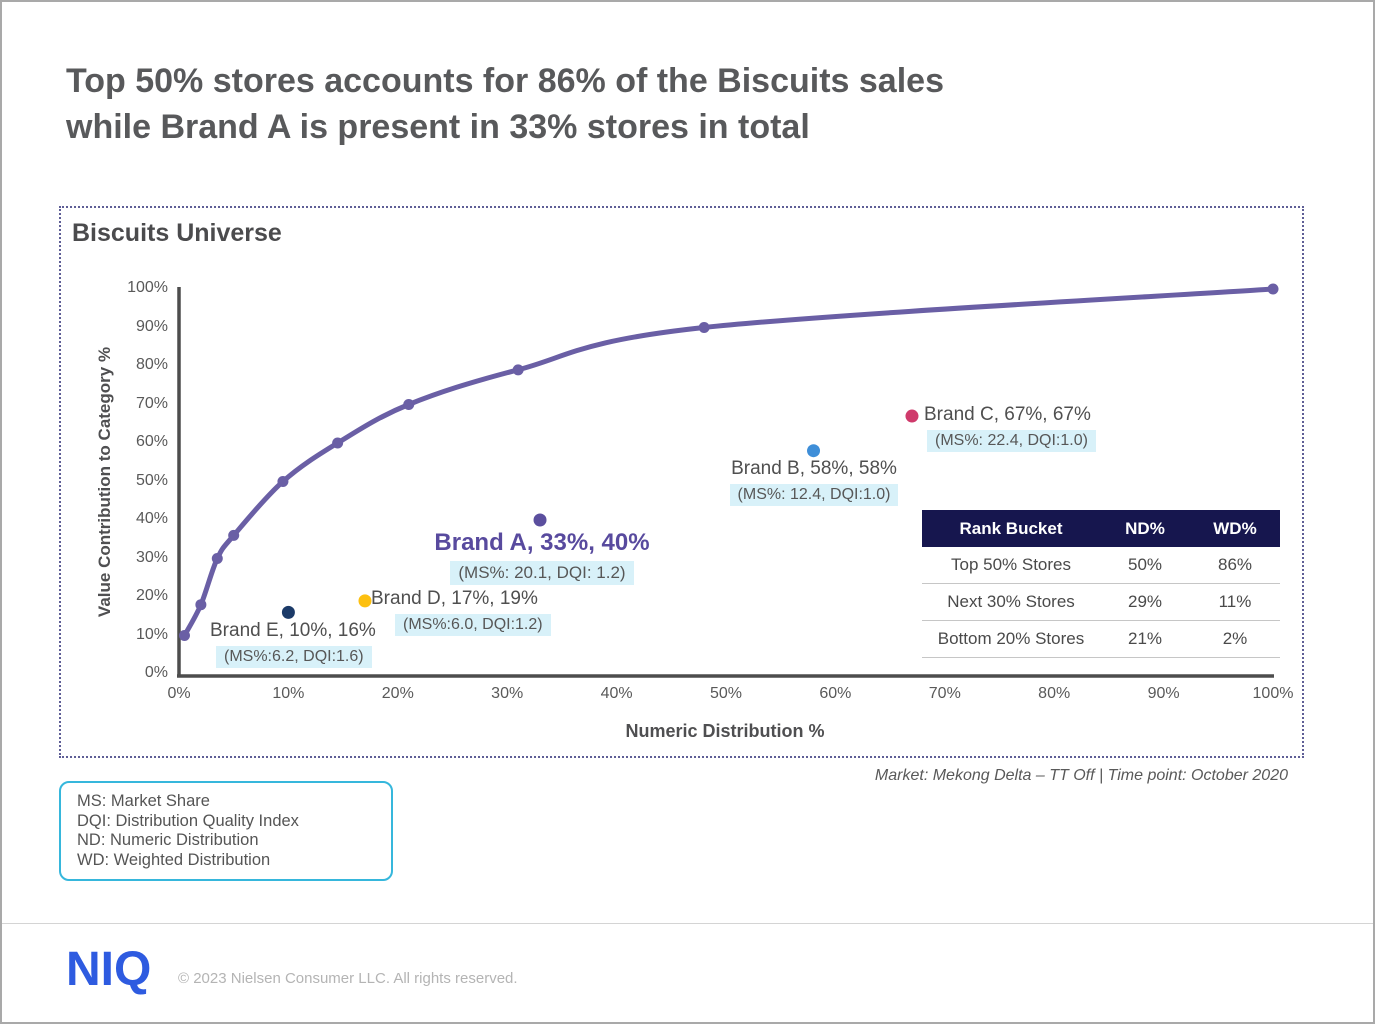  I want to click on y-axis-tick-label: 0%, so click(156, 672).